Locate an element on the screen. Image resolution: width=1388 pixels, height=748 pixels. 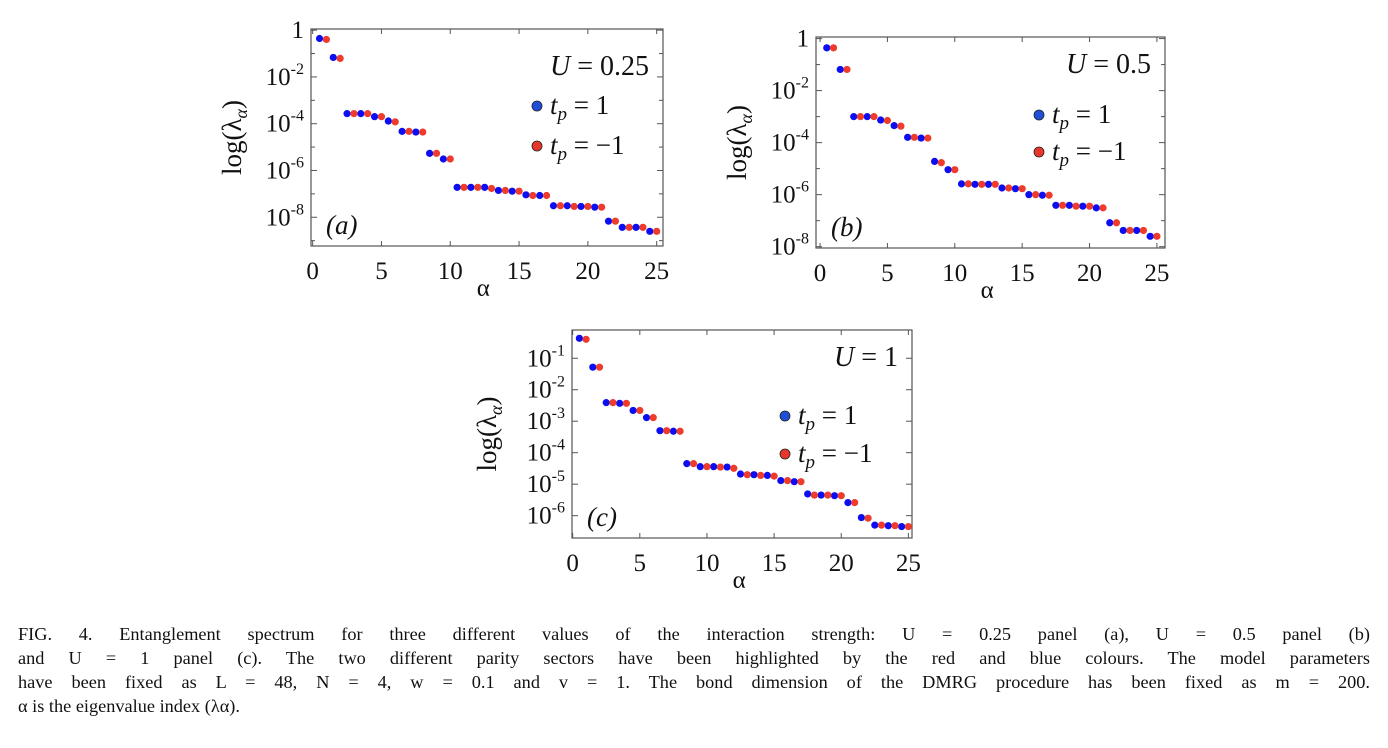
legend-label: tp = −1 is located at coordinates (587, 147).